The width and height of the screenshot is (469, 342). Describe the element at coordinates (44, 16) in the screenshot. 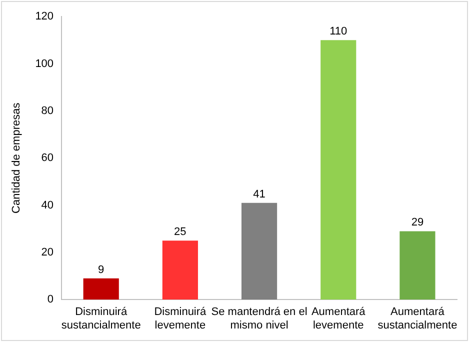

I see `y-tick-label: 120` at that location.